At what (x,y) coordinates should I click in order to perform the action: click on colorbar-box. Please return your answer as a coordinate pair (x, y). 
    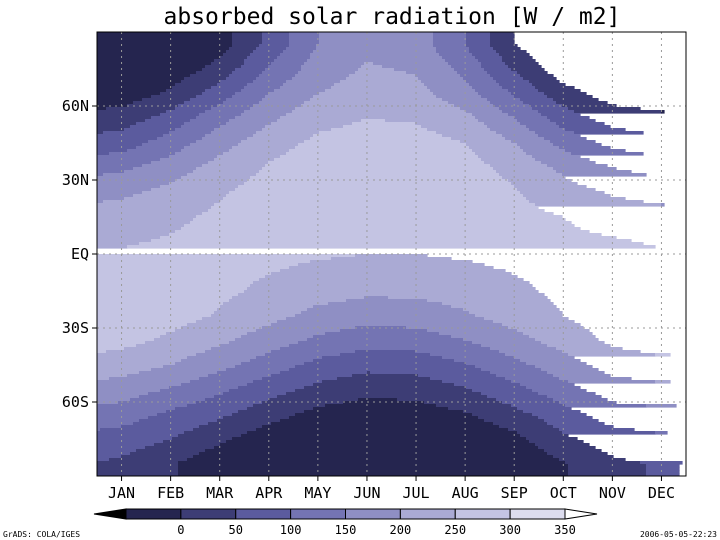
    Looking at the image, I should click on (318, 514).